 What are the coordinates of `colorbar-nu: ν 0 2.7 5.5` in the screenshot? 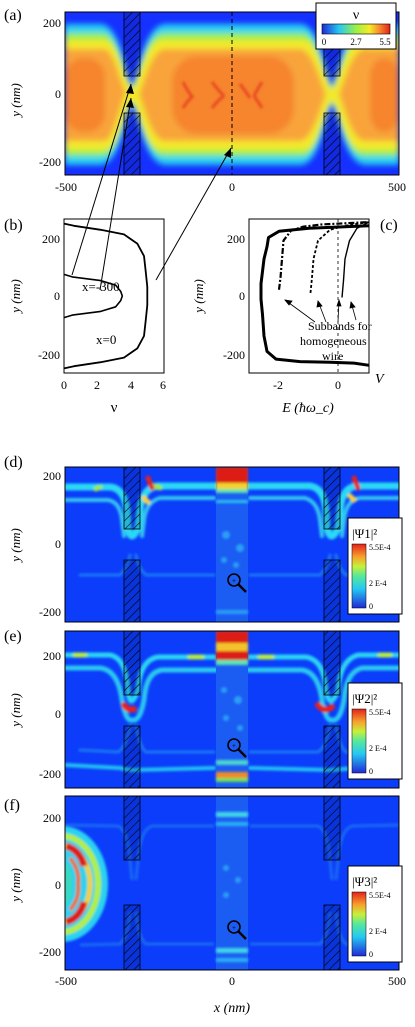 It's located at (356, 26).